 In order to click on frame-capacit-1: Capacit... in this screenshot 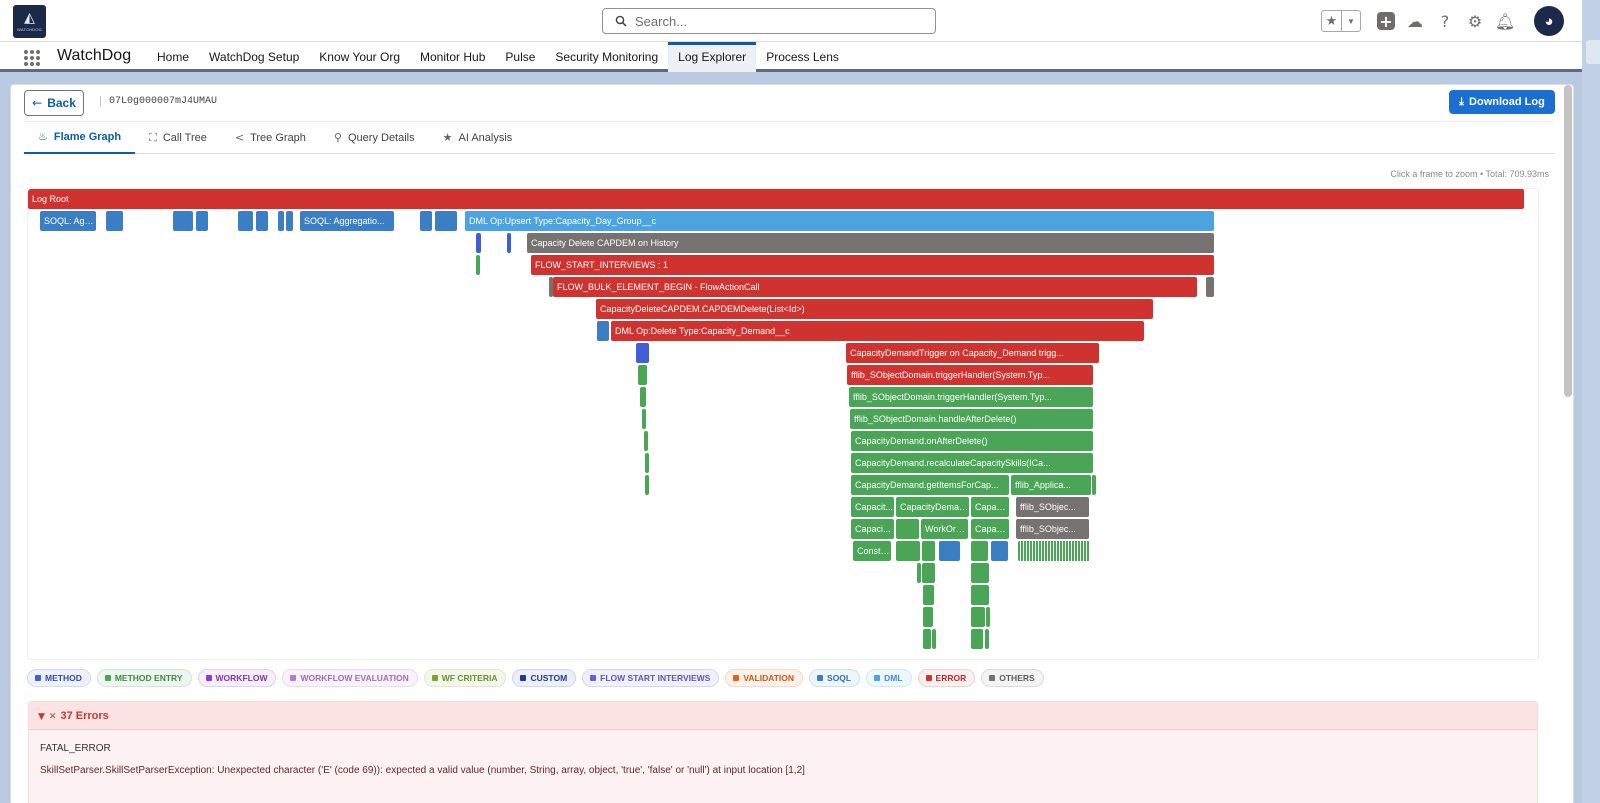, I will do `click(872, 507)`.